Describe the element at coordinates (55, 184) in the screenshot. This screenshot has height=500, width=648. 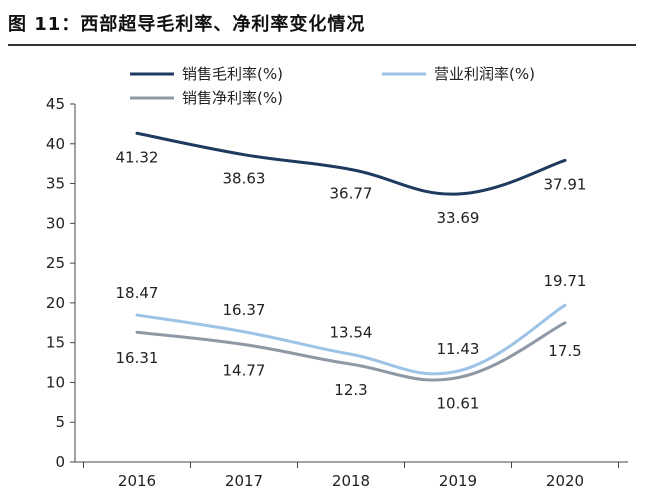
I see `y-tick-label: 35` at that location.